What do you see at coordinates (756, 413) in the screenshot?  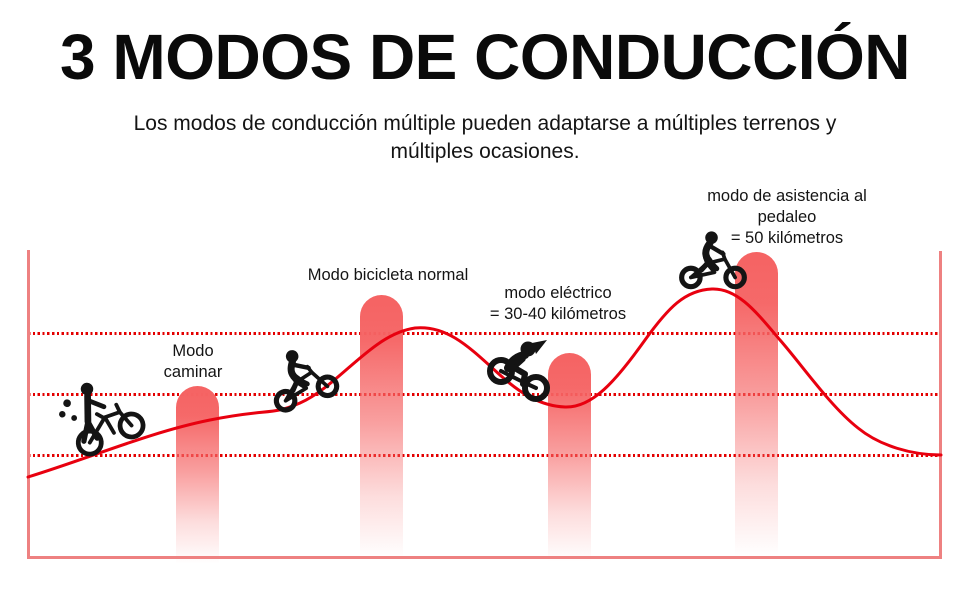 I see `range-bar-asistencia` at bounding box center [756, 413].